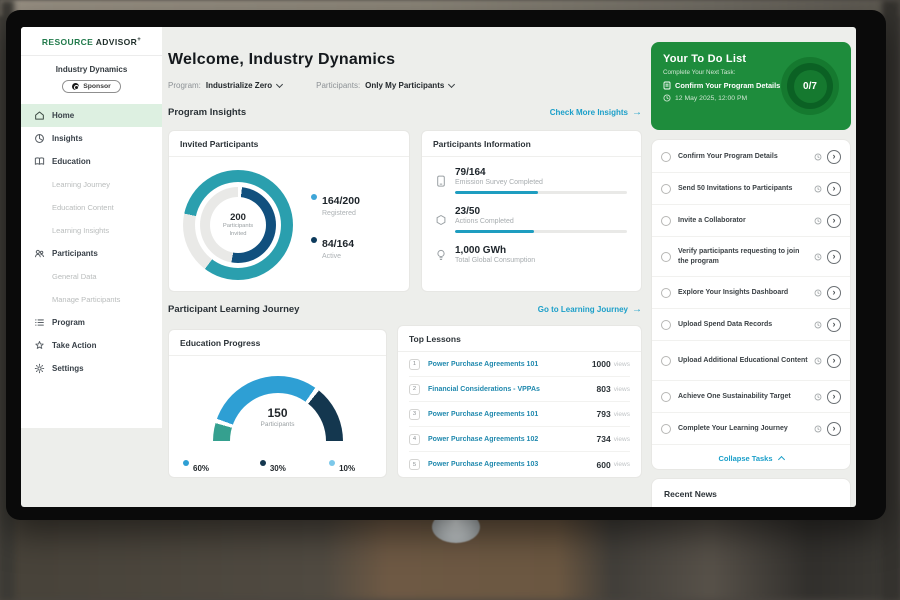 Image resolution: width=900 pixels, height=600 pixels. I want to click on legend-value: 30%, so click(277, 468).